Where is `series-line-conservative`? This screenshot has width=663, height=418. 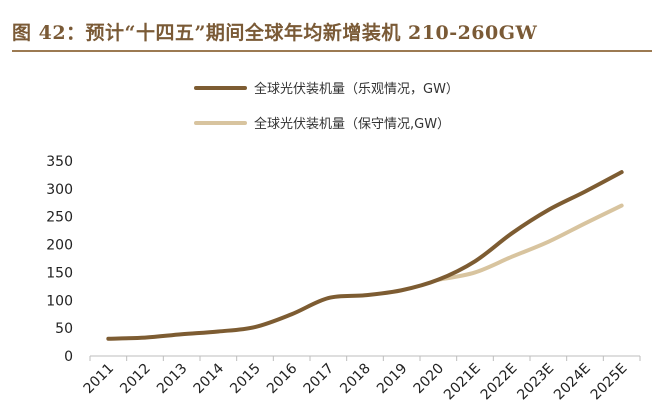 series-line-conservative is located at coordinates (530, 242).